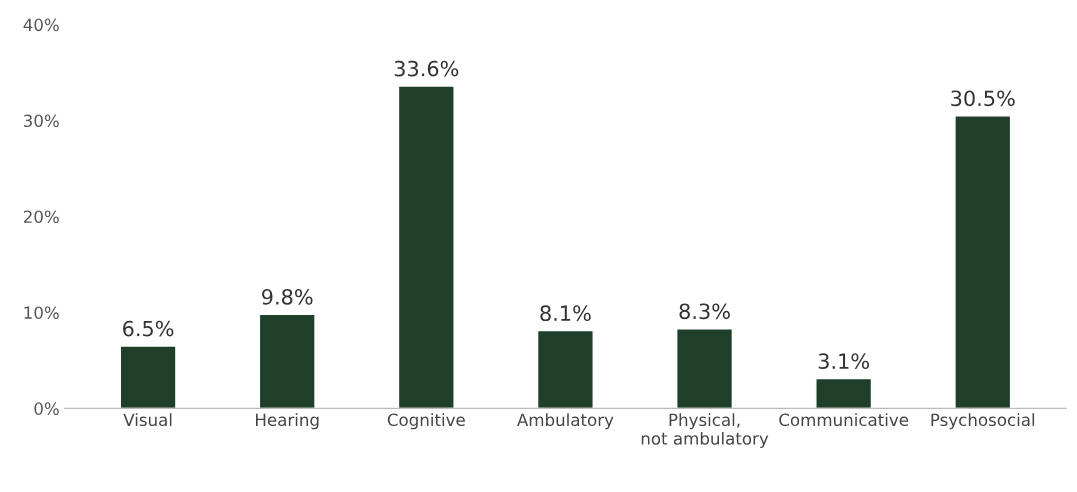 The image size is (1077, 492). I want to click on x-tick-label: Ambulatory, so click(565, 421).